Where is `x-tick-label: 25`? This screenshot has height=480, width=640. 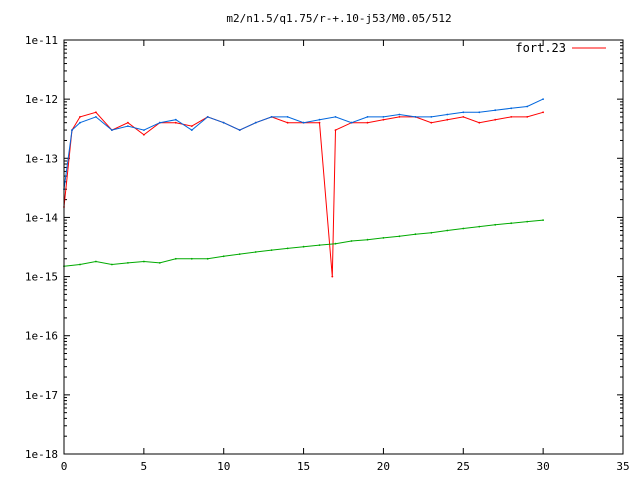 x-tick-label: 25 is located at coordinates (463, 466).